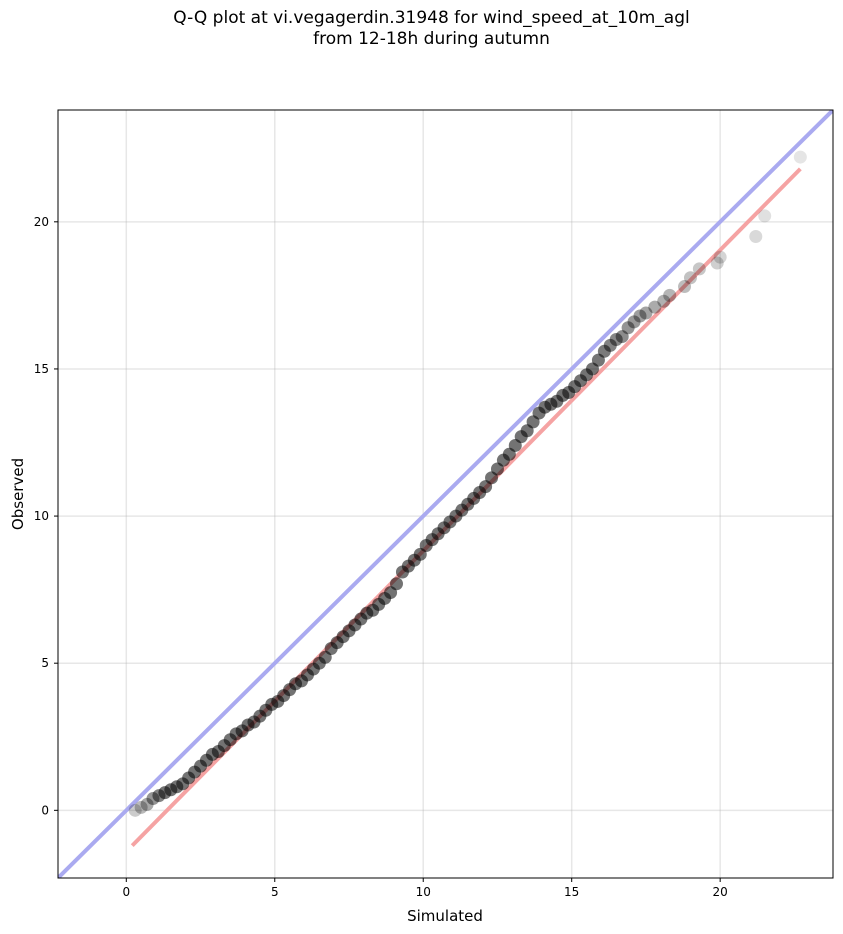 The width and height of the screenshot is (843, 934). Describe the element at coordinates (41, 516) in the screenshot. I see `y-tick-label: 10` at that location.